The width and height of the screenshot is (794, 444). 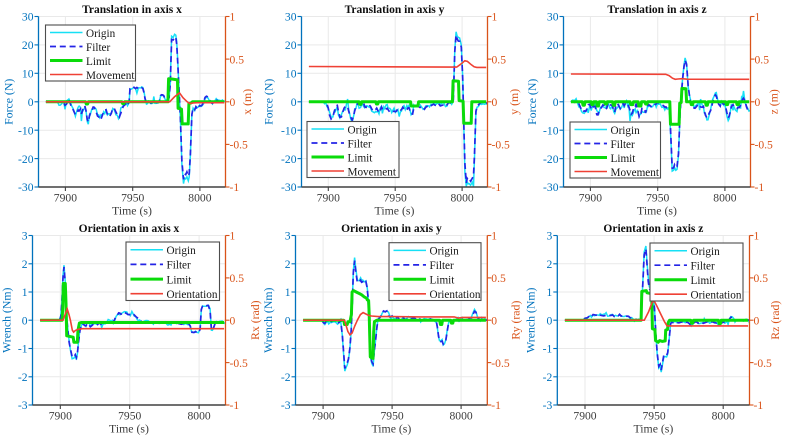 What do you see at coordinates (656, 10) in the screenshot?
I see `svg-text: Translation in axis z` at bounding box center [656, 10].